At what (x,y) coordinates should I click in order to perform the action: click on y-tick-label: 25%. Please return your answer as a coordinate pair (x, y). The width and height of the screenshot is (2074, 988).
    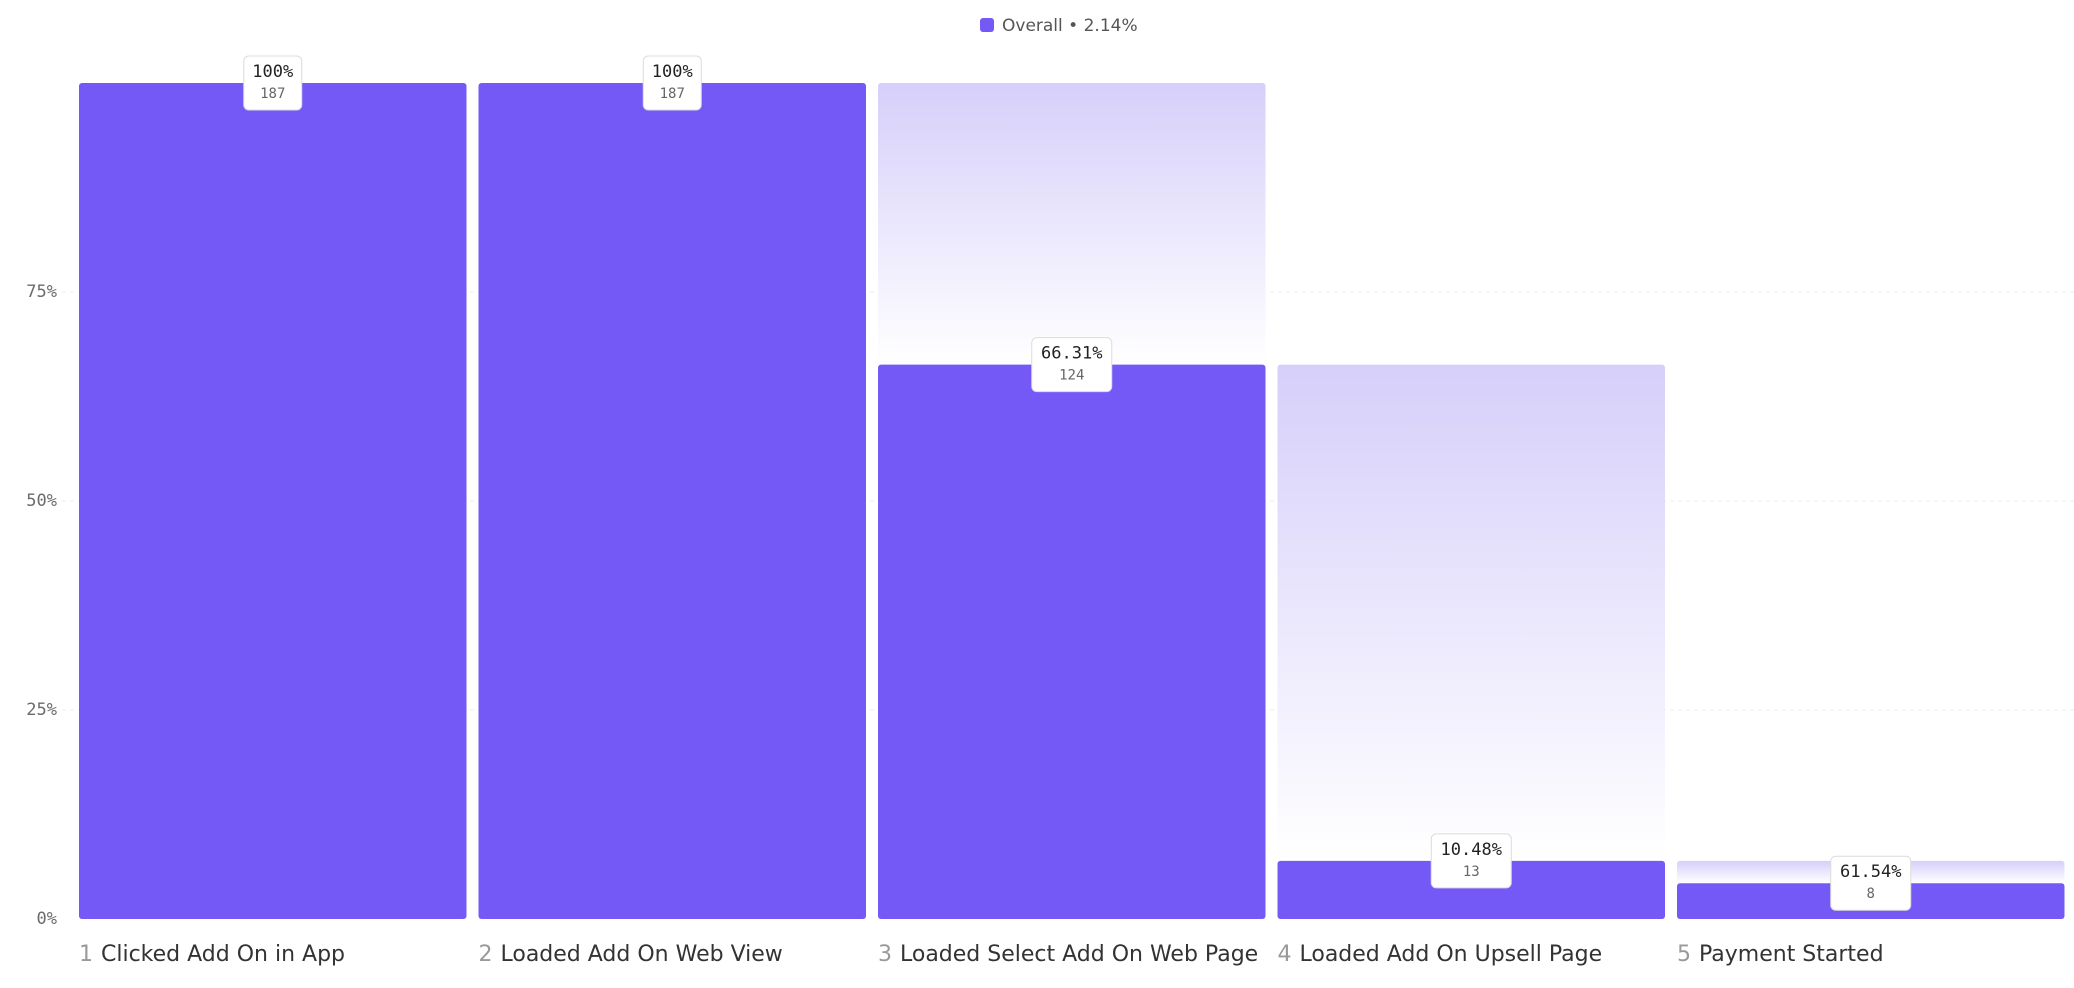
    Looking at the image, I should click on (41, 710).